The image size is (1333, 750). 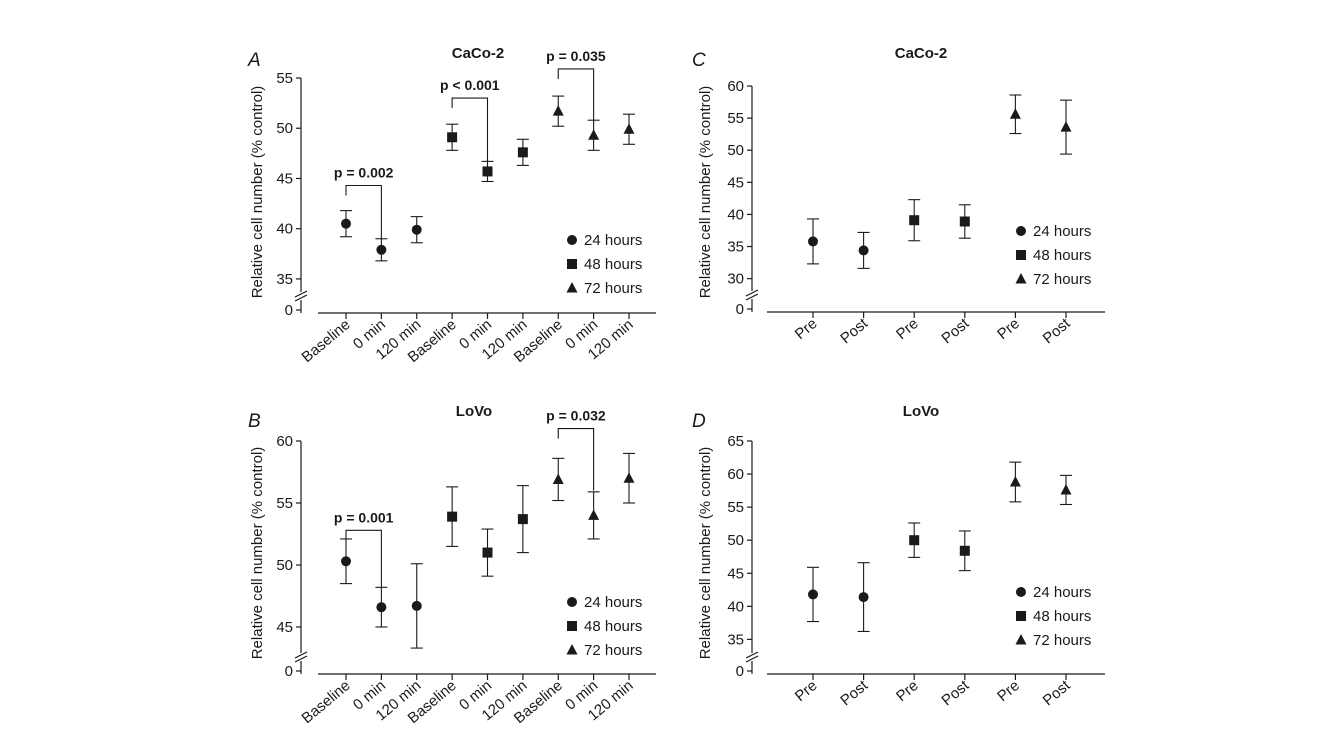 I want to click on y-tick-label: 65, so click(x=735, y=441).